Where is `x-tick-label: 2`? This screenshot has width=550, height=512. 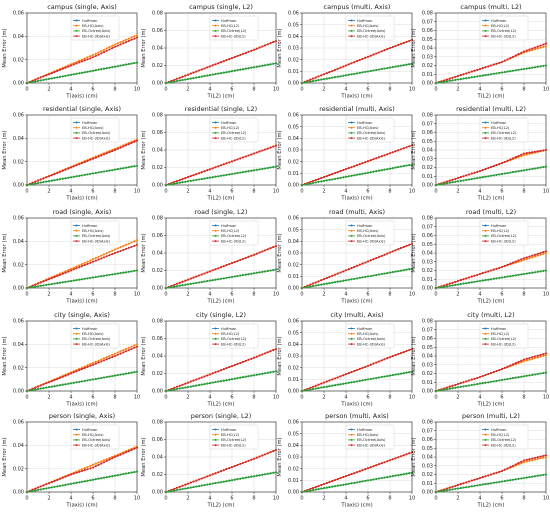
x-tick-label: 2 is located at coordinates (187, 90).